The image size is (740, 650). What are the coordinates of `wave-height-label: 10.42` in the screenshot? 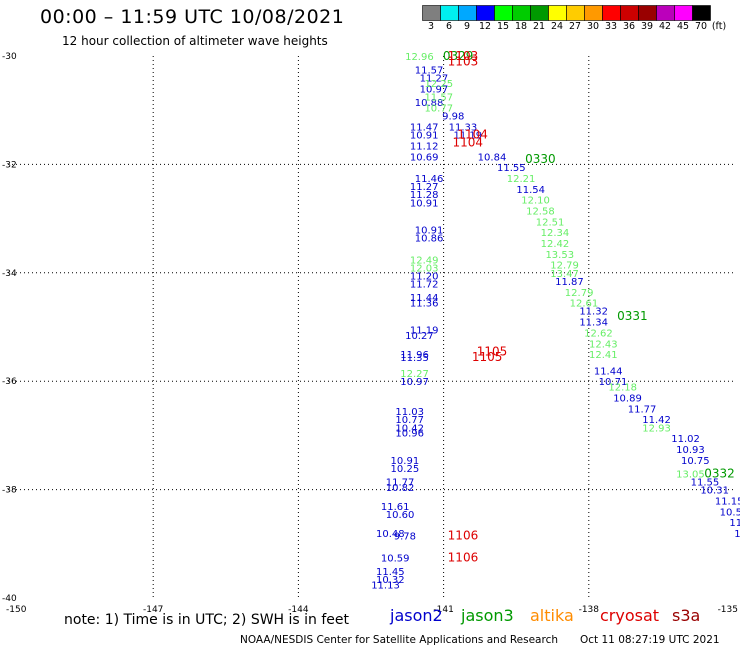 It's located at (409, 428).